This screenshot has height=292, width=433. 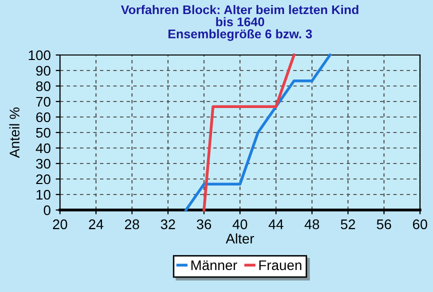 I want to click on chart-title: Vorfahren Block: Alter beim letzten Kind bis 1640 Ensemblegröße 6 bzw. 3, so click(x=239, y=23).